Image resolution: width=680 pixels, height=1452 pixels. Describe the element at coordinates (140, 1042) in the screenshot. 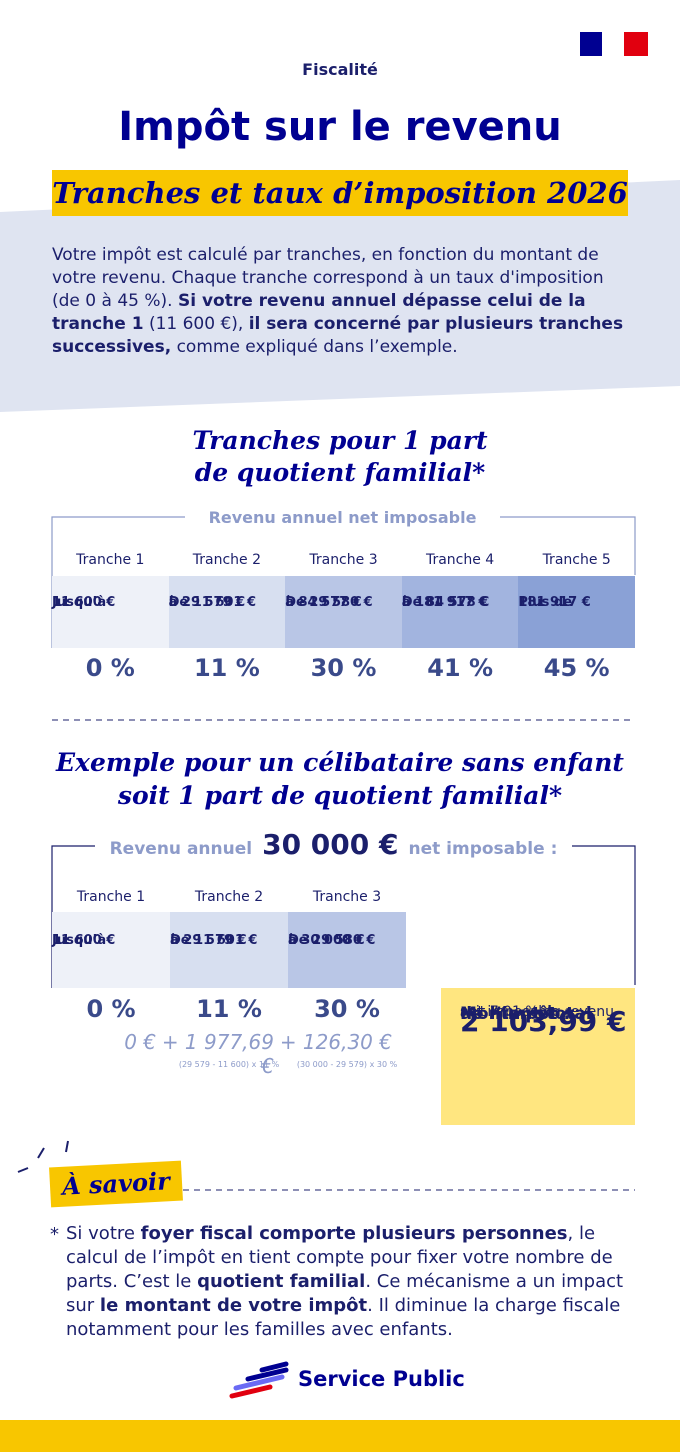

I see `tranche-amount: 0 €` at that location.